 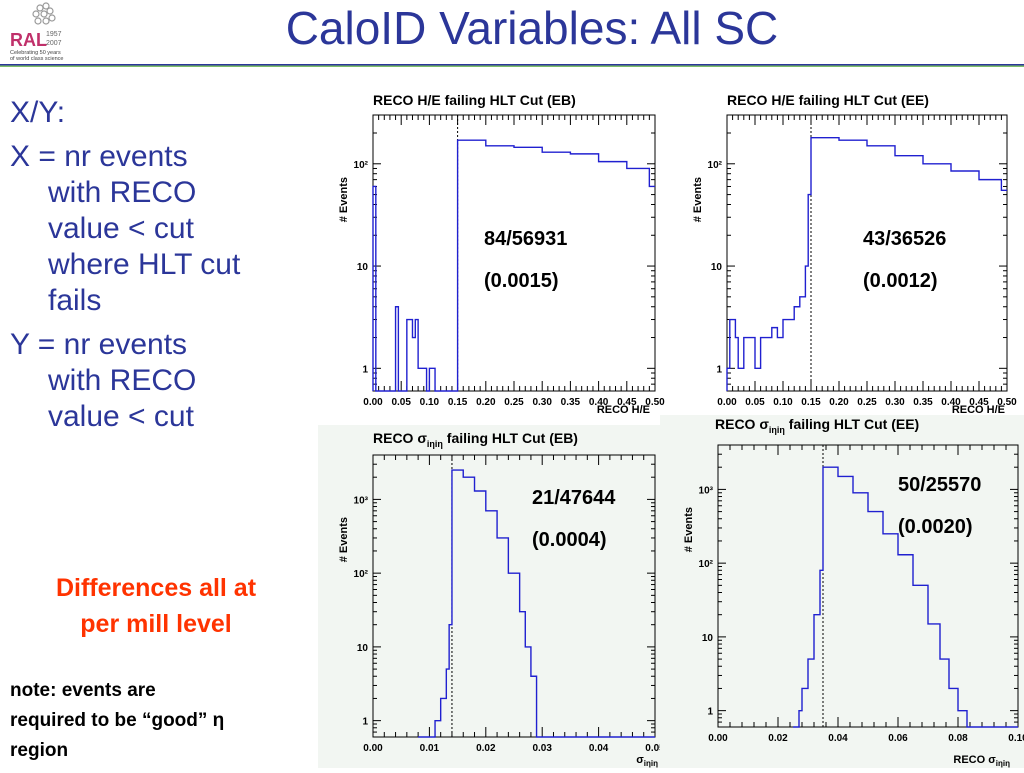 I want to click on annotation-ratio: 43/36526, so click(x=905, y=239).